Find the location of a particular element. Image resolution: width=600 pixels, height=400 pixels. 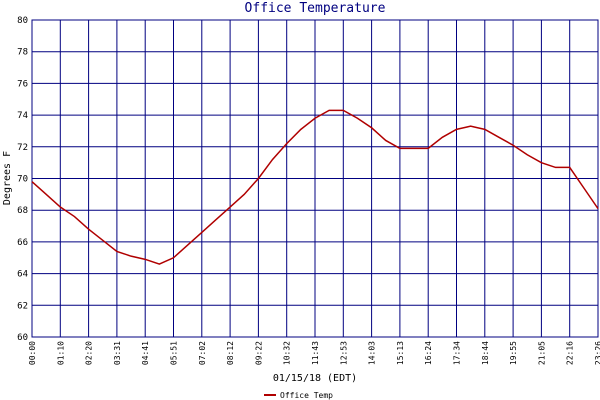

x-tick-label: 21:05 is located at coordinates (541, 353).